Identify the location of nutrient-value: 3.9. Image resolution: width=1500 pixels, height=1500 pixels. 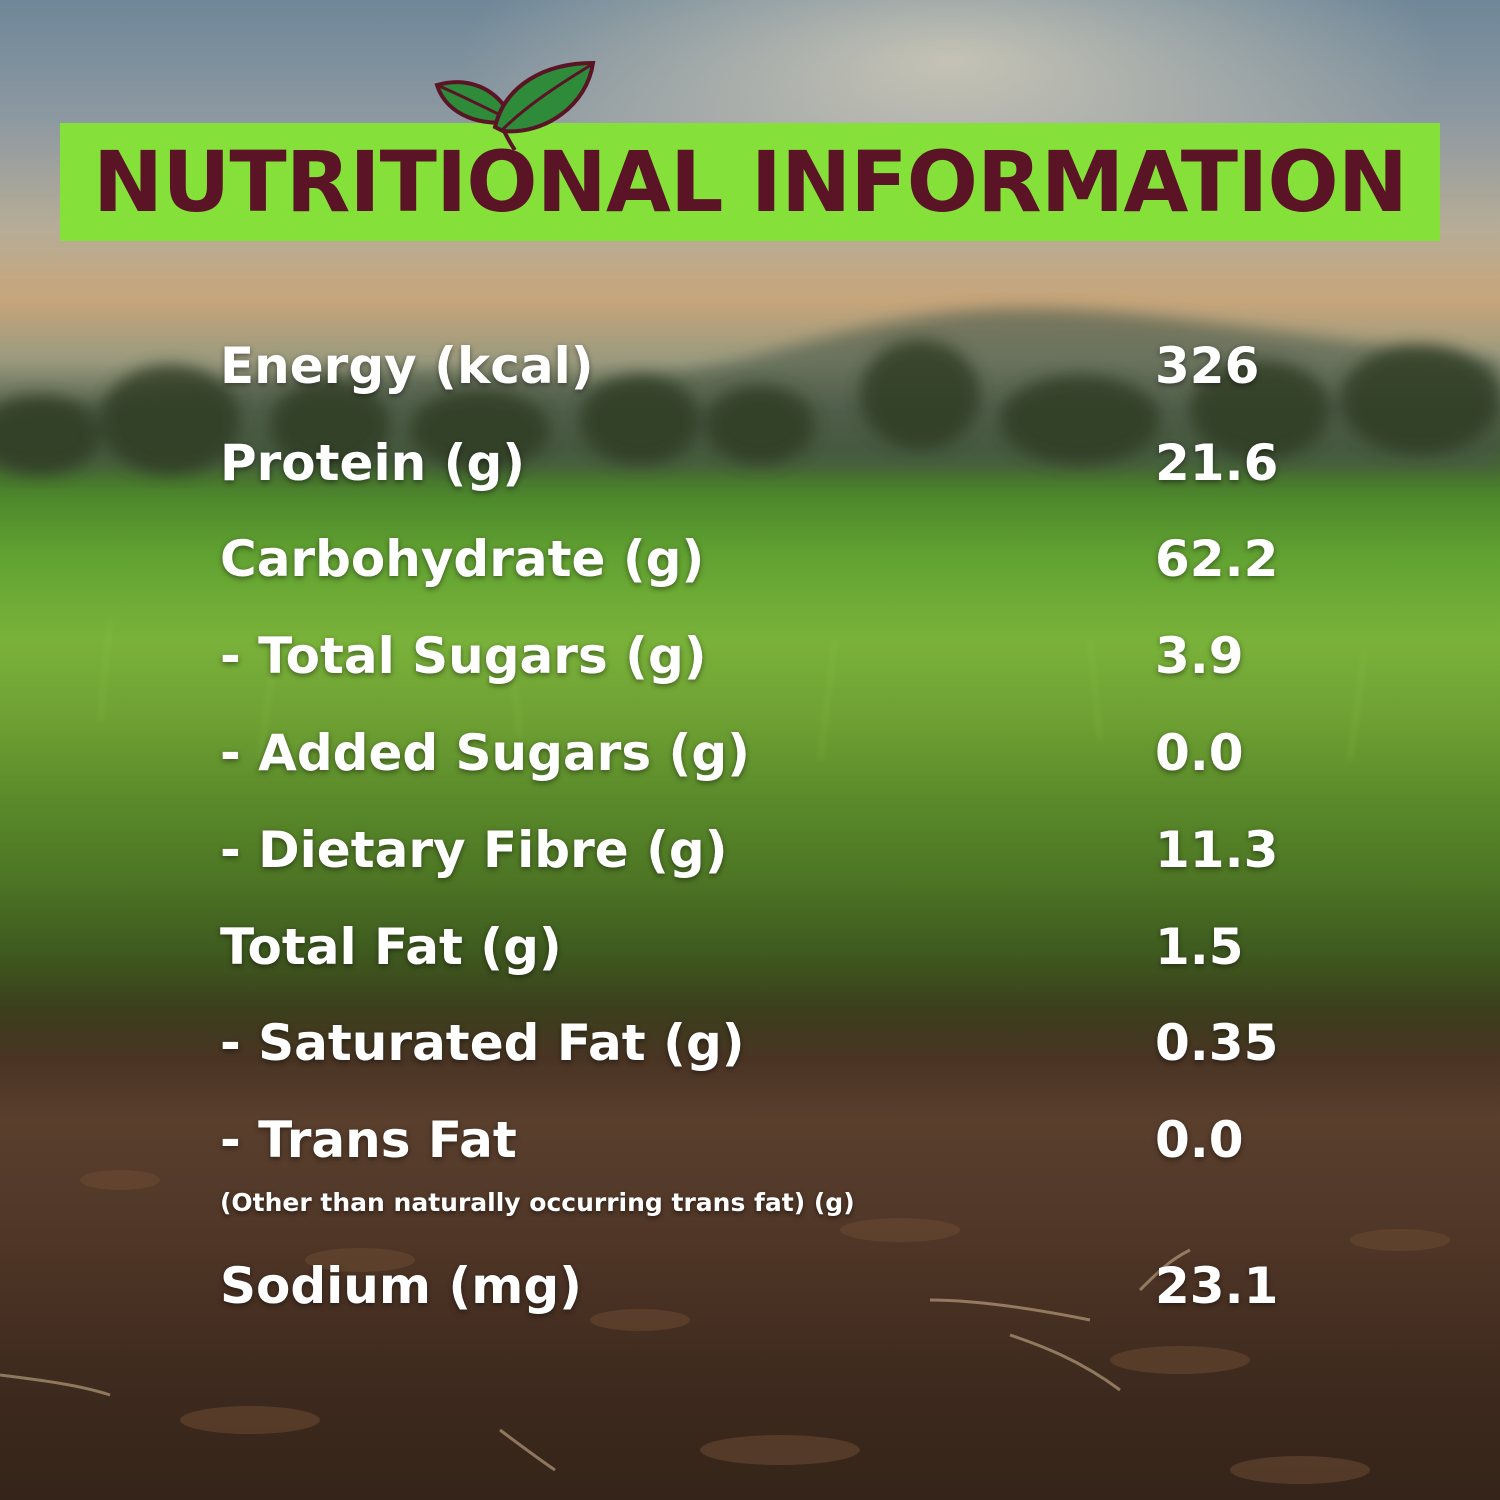
(1199, 656).